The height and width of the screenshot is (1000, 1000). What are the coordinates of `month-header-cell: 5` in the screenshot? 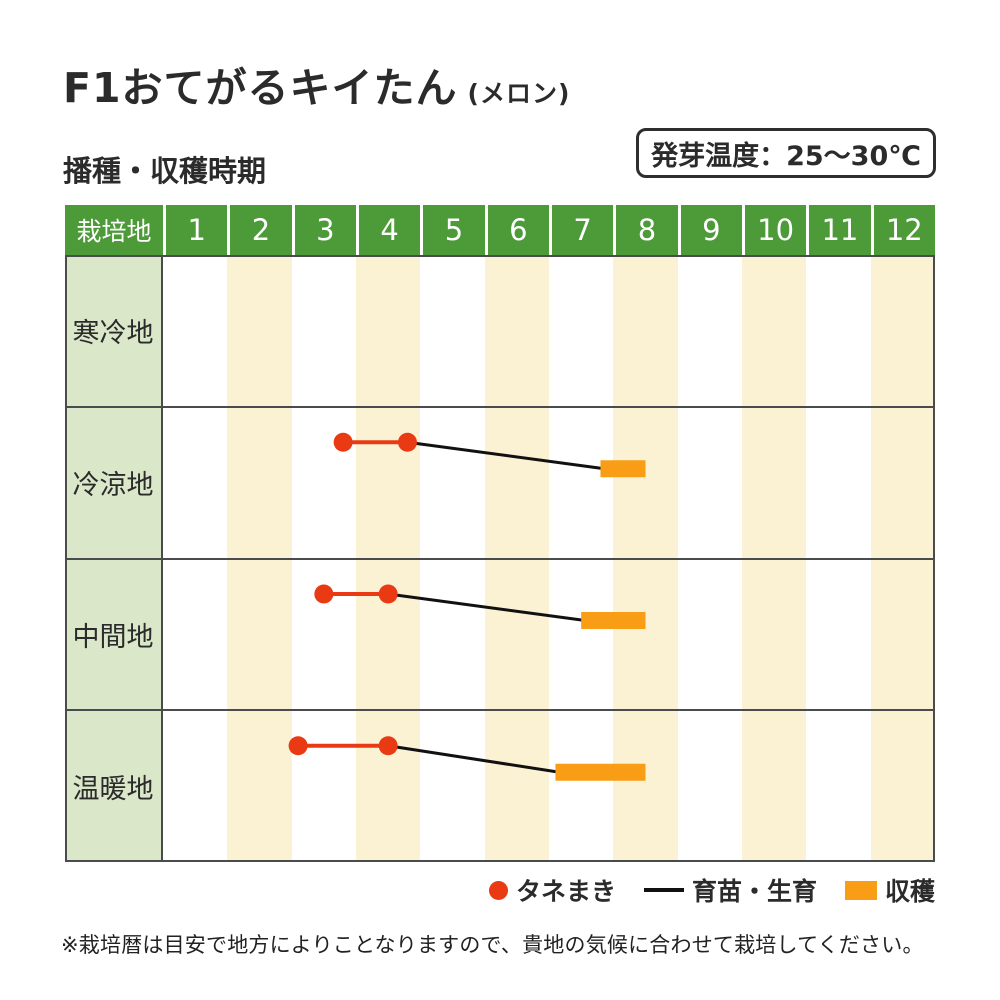 It's located at (452, 230).